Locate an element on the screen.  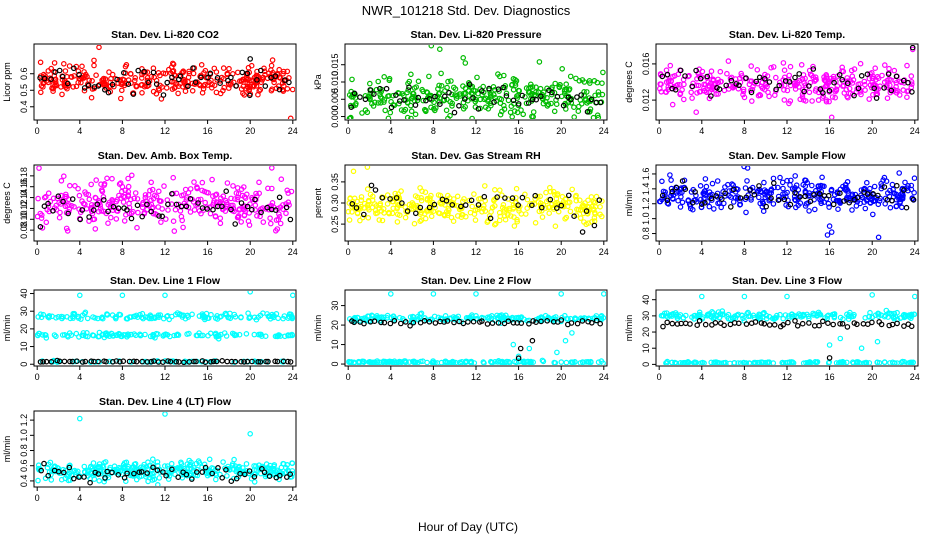
series-recent is located at coordinates (788, 194).